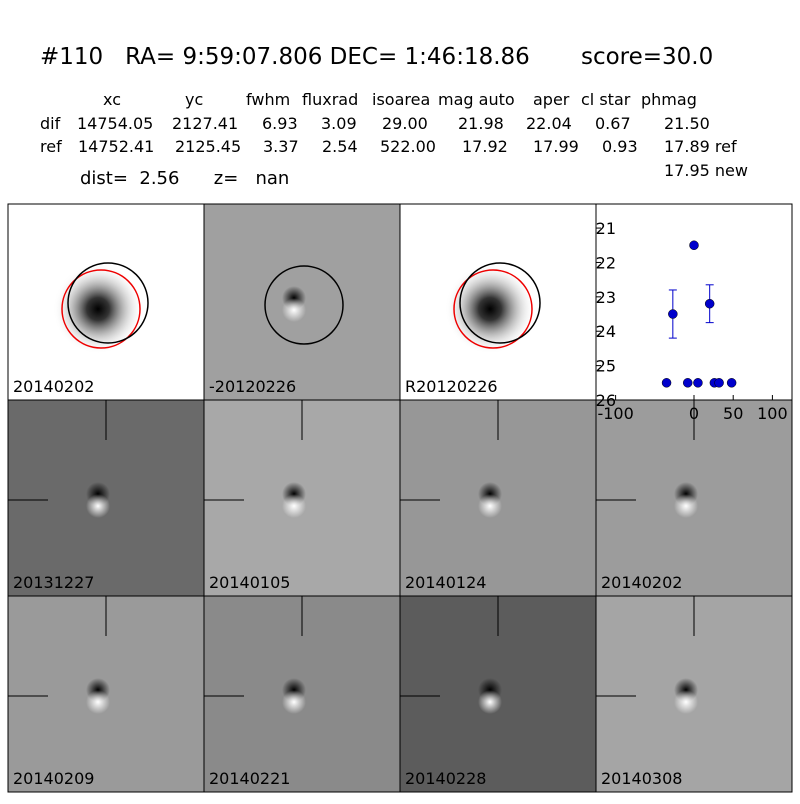 This screenshot has width=800, height=804. I want to click on table-cell: 21.50, so click(687, 123).